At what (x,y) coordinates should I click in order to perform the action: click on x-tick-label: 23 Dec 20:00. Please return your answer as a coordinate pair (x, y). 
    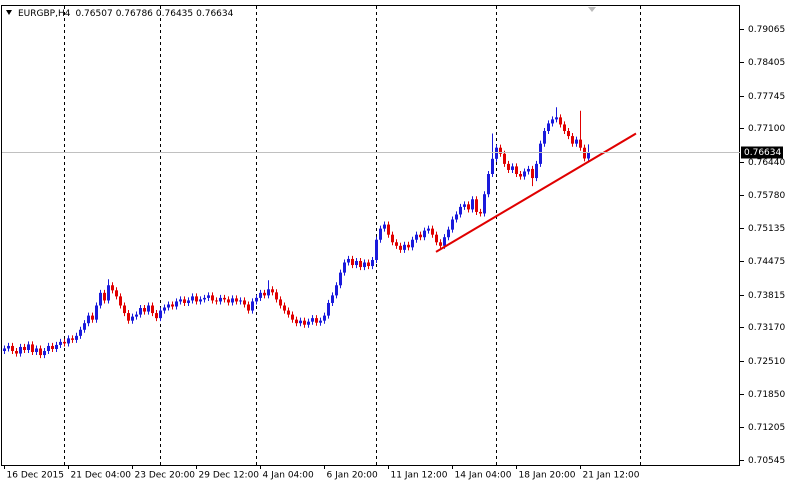
    Looking at the image, I should click on (165, 476).